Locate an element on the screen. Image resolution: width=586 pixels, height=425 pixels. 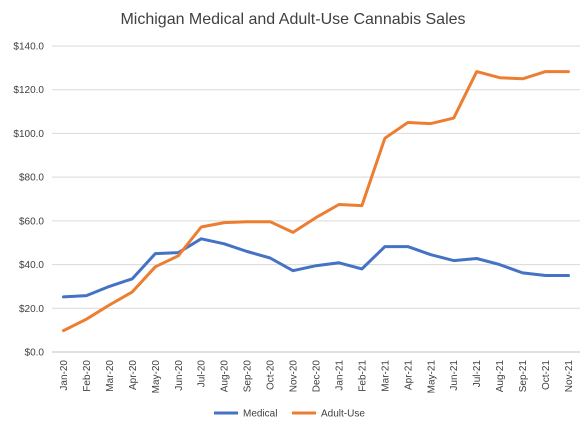
y-tick-label: $0.0 is located at coordinates (35, 353).